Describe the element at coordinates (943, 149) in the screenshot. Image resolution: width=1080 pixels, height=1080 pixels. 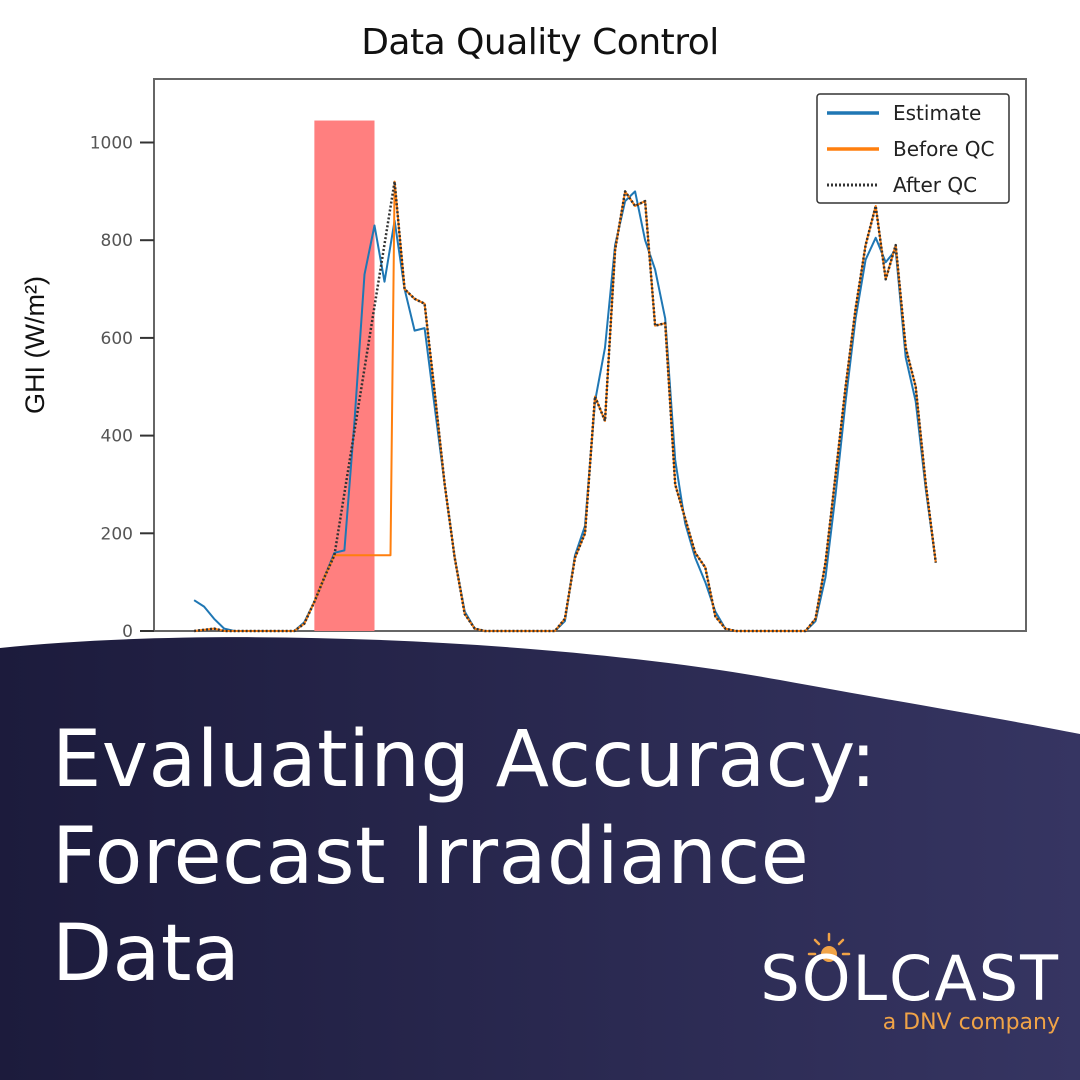
I see `legend-label-before-qc: Before QC` at that location.